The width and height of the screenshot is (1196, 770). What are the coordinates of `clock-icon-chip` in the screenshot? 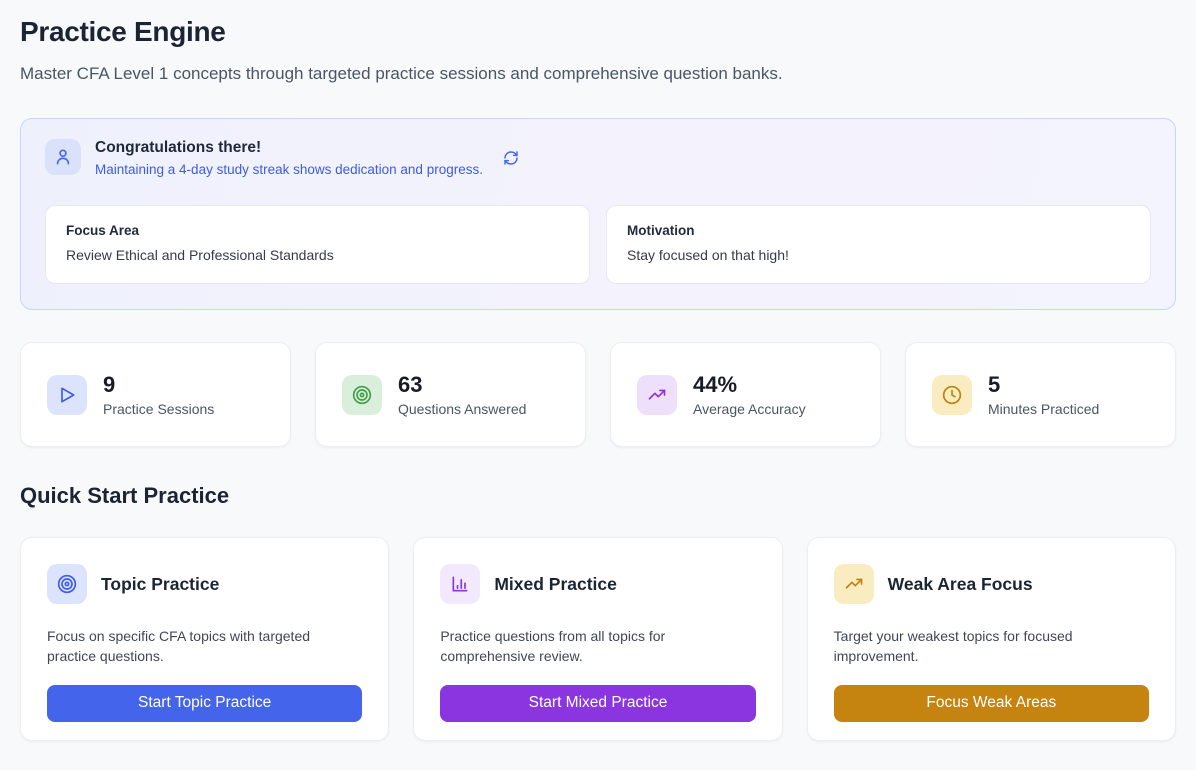 It's located at (952, 394).